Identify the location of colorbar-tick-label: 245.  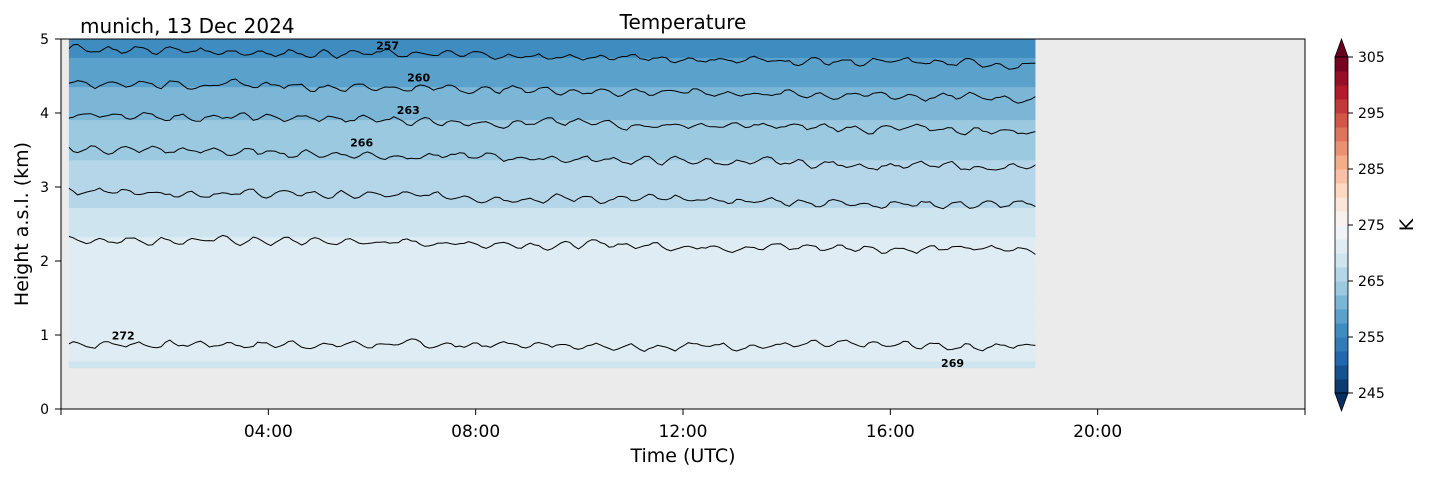
(1371, 394).